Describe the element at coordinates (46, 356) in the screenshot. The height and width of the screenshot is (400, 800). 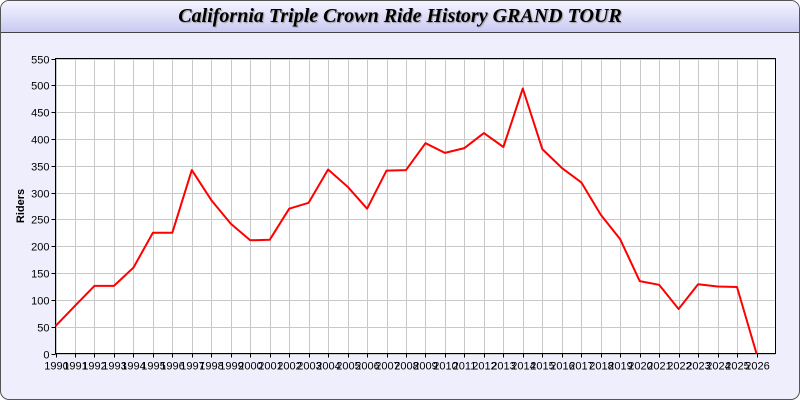
I see `y-tick-label: 0` at that location.